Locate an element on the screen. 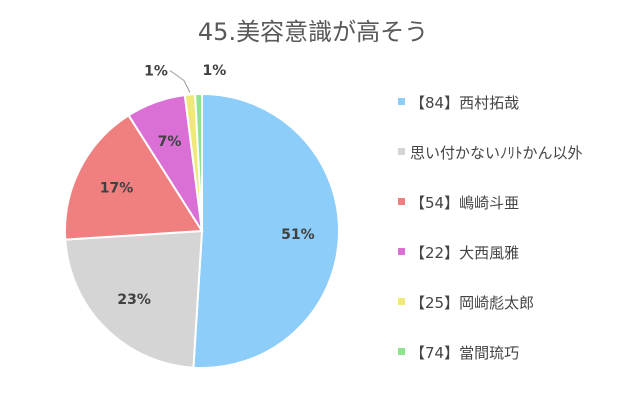 The image size is (640, 409). slice-label: 51% is located at coordinates (298, 235).